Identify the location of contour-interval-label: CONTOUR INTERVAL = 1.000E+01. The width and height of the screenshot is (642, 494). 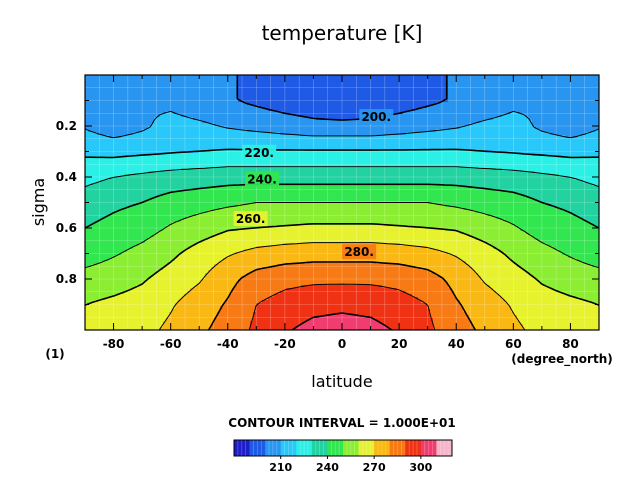
(341, 423).